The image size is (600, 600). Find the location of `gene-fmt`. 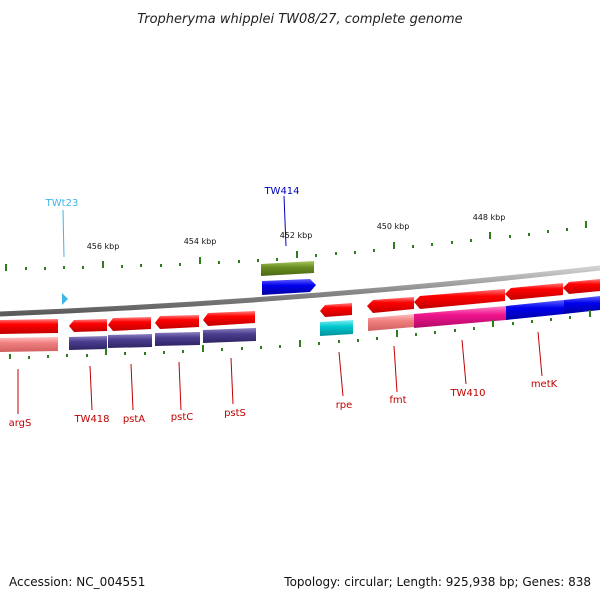

gene-fmt is located at coordinates (390, 305).